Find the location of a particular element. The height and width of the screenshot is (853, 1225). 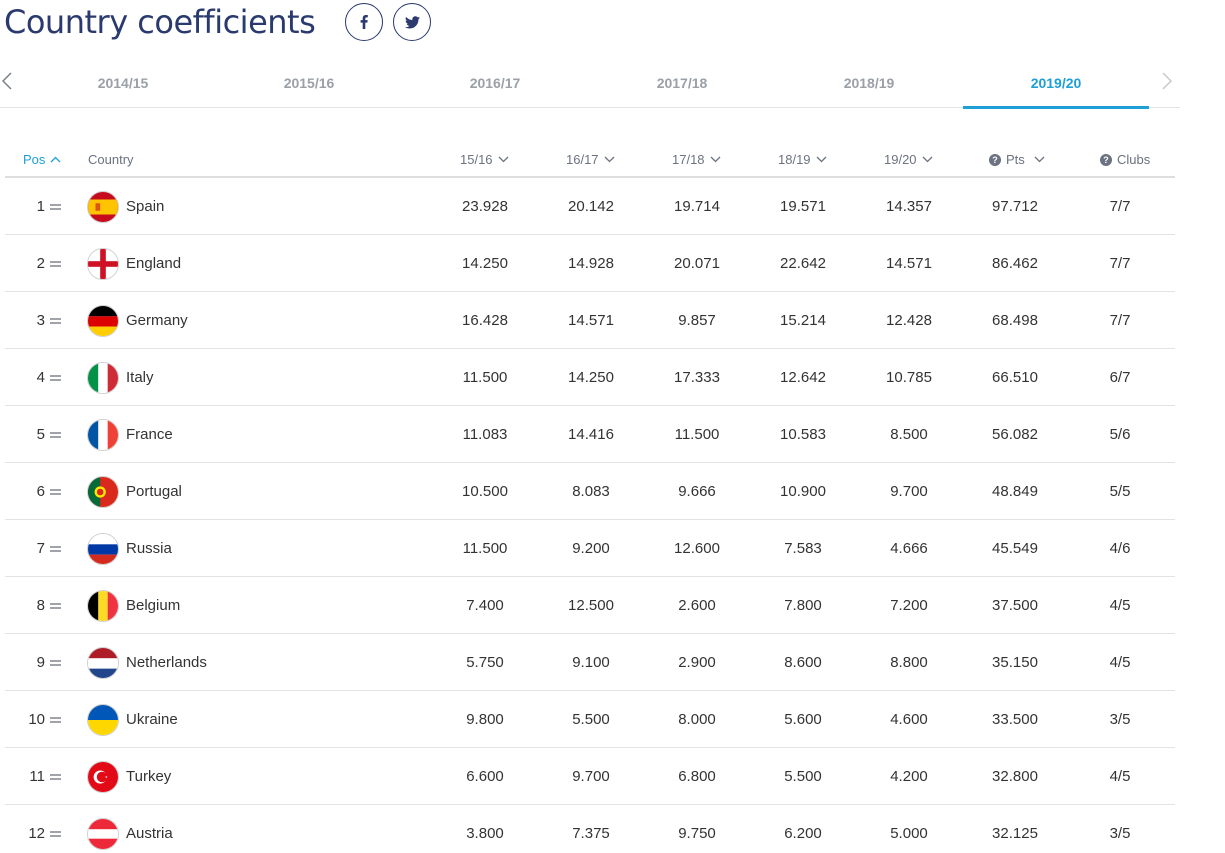

season-1617-value: 9.100 is located at coordinates (591, 662).